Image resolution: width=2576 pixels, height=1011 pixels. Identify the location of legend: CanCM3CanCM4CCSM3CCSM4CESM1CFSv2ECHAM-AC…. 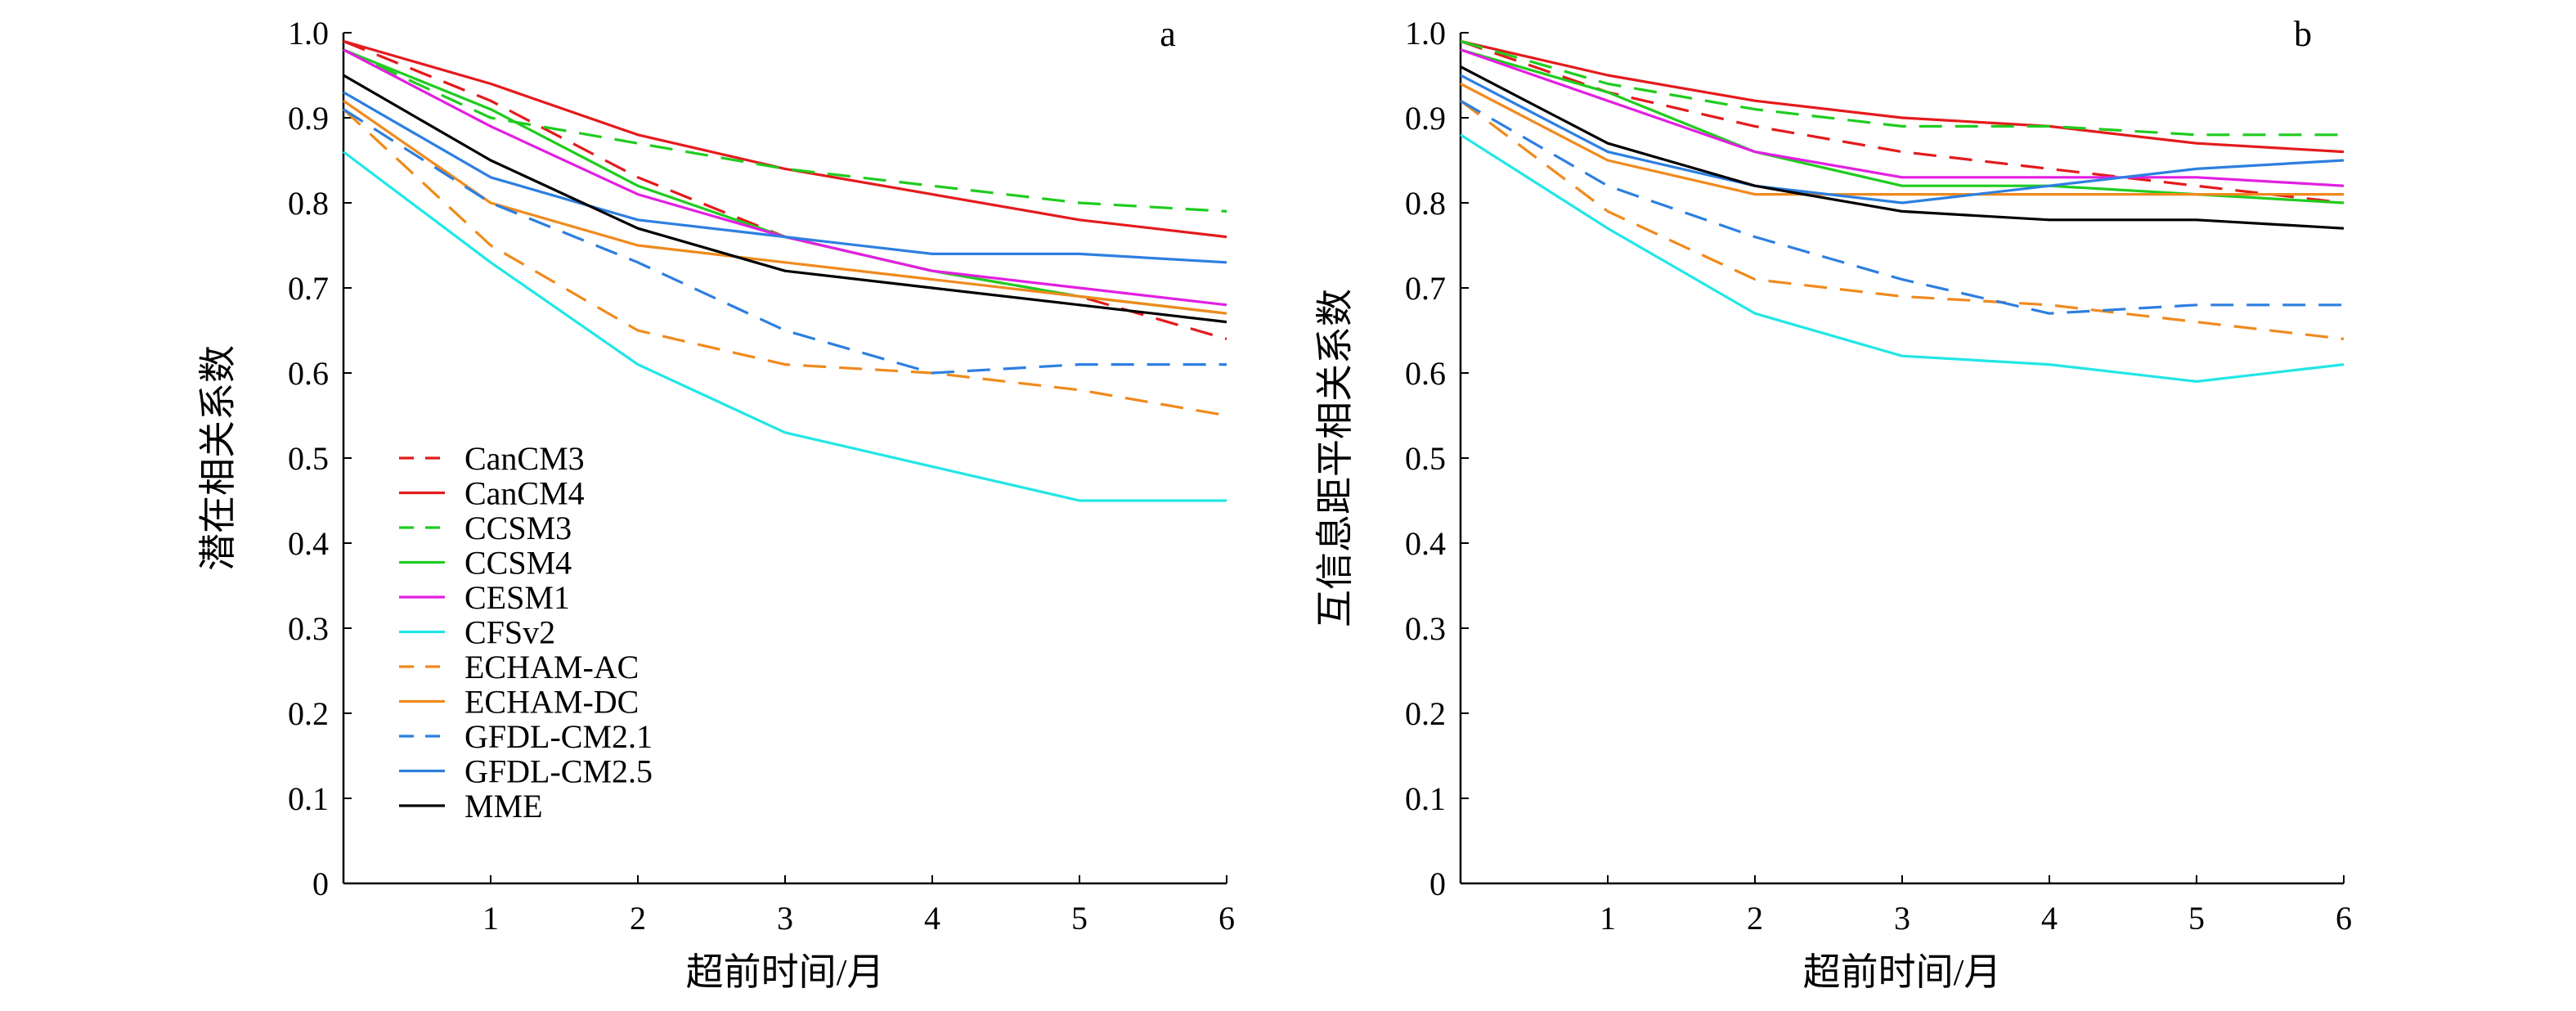
(526, 632).